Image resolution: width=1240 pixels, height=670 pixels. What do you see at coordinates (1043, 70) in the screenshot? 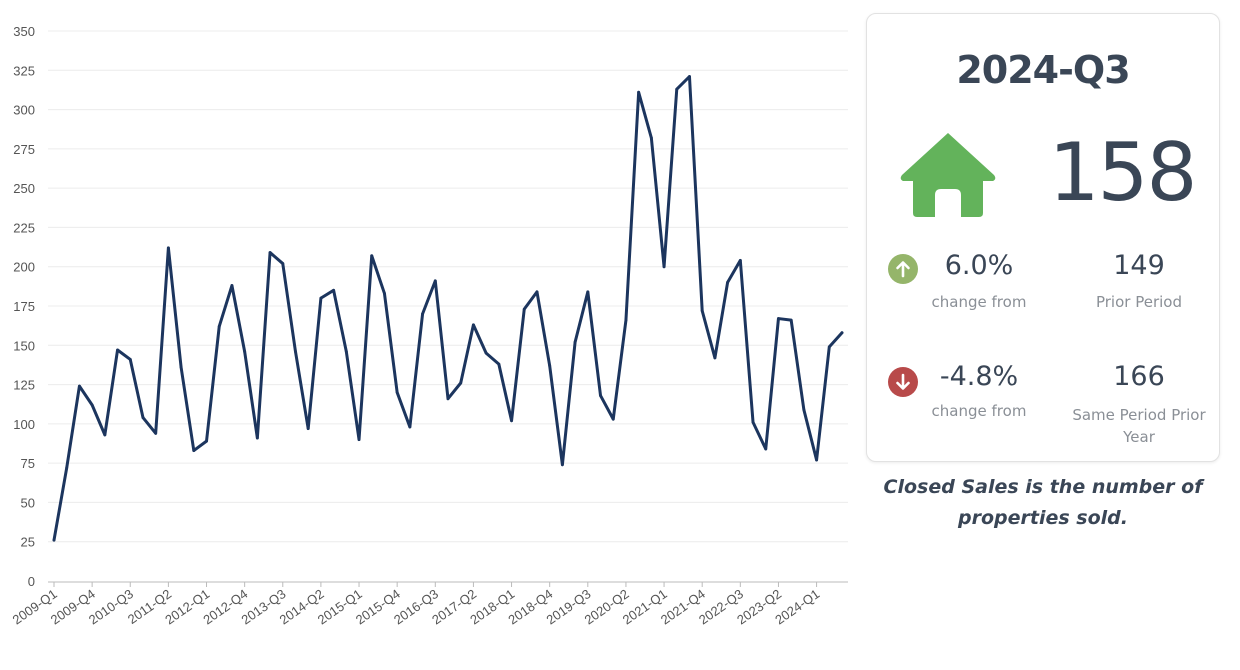
I see `period-title: 2024-Q3` at bounding box center [1043, 70].